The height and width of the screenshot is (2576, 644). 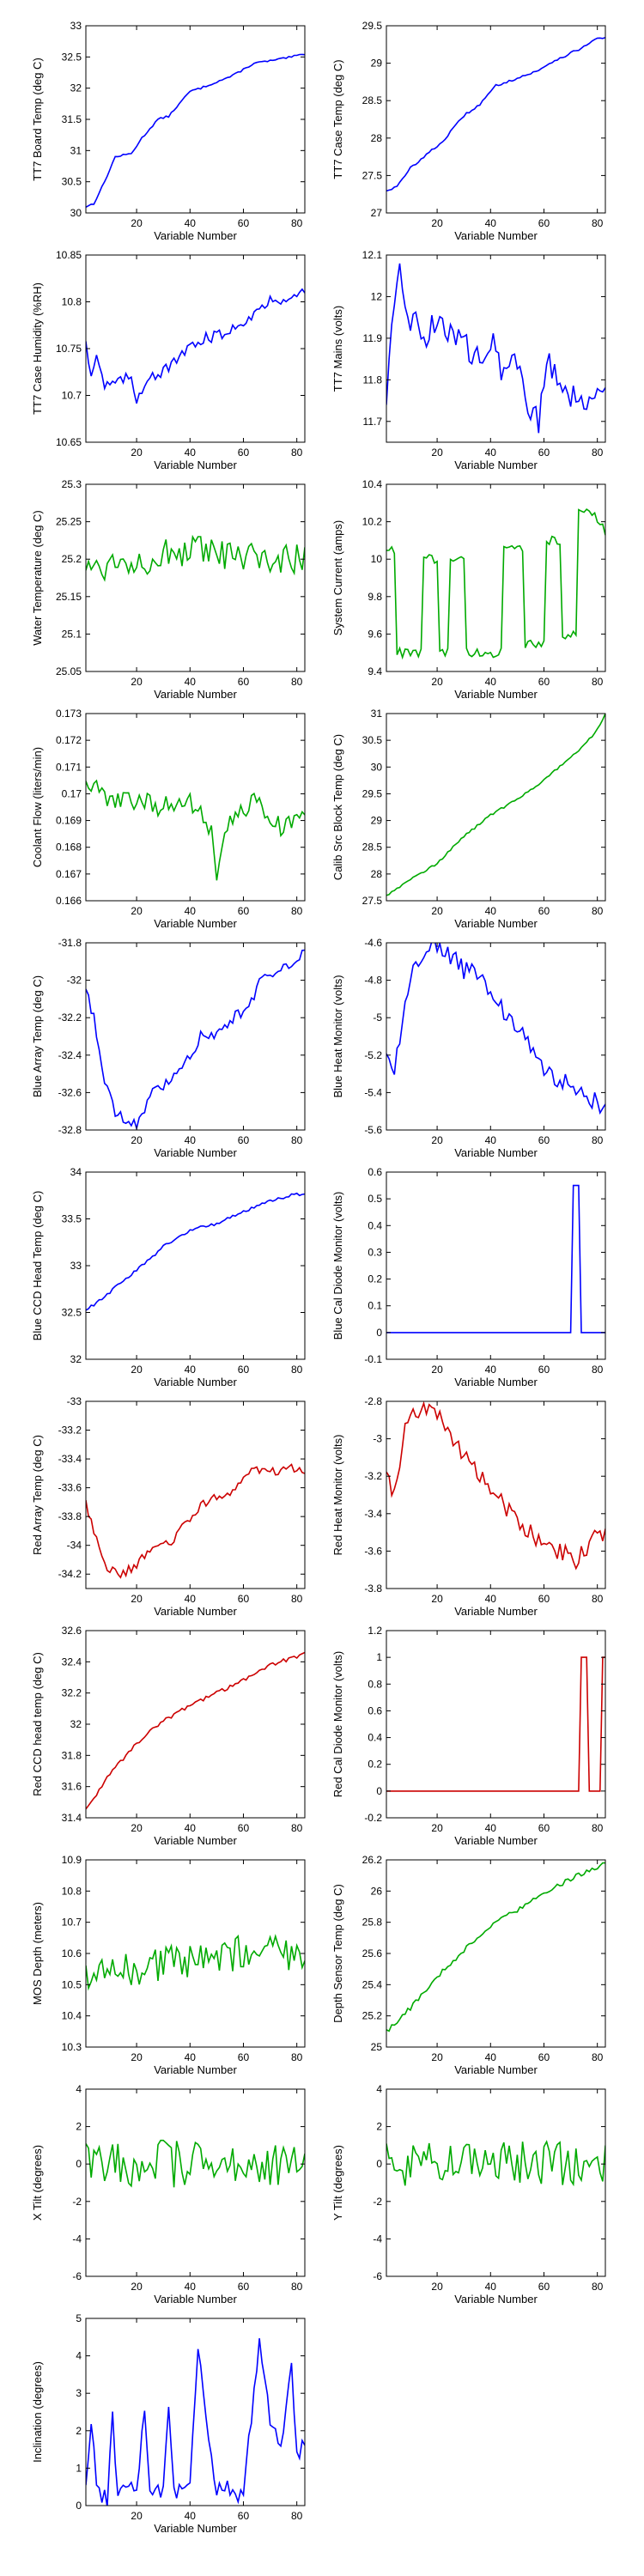 I want to click on y-tick-label: 10.5, so click(x=72, y=1984).